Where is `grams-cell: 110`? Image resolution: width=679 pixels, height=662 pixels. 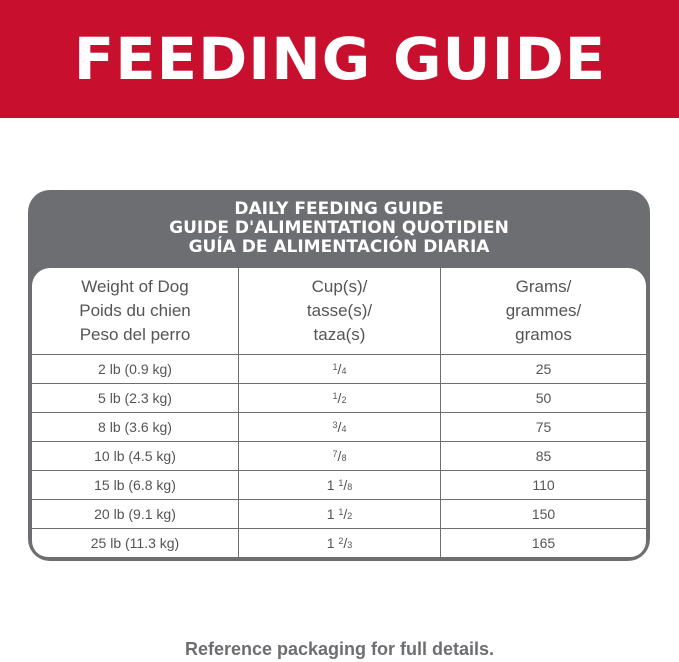 grams-cell: 110 is located at coordinates (543, 485).